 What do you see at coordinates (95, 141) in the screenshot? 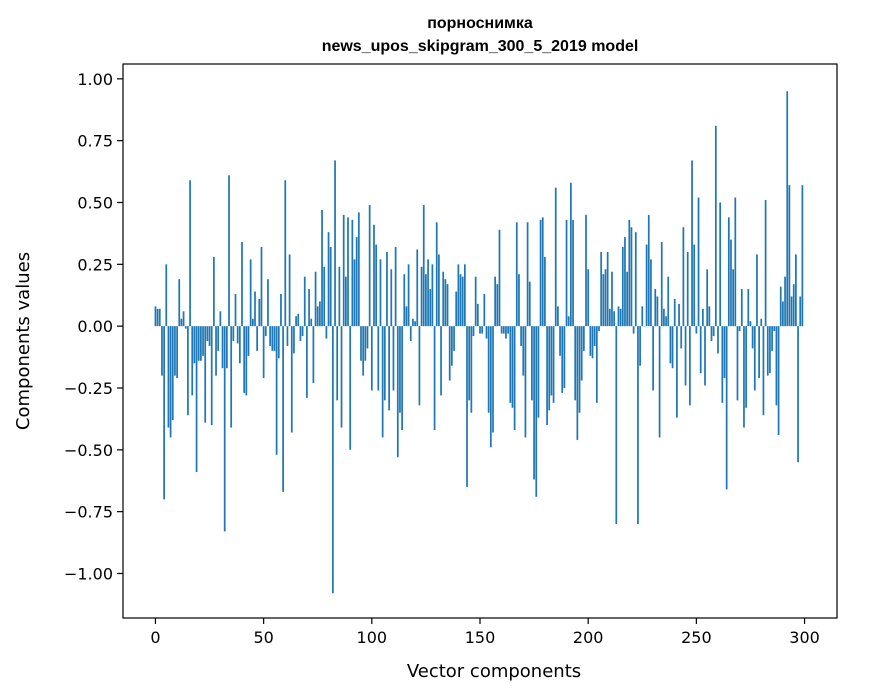
I see `y-tick-label: 0.75` at bounding box center [95, 141].